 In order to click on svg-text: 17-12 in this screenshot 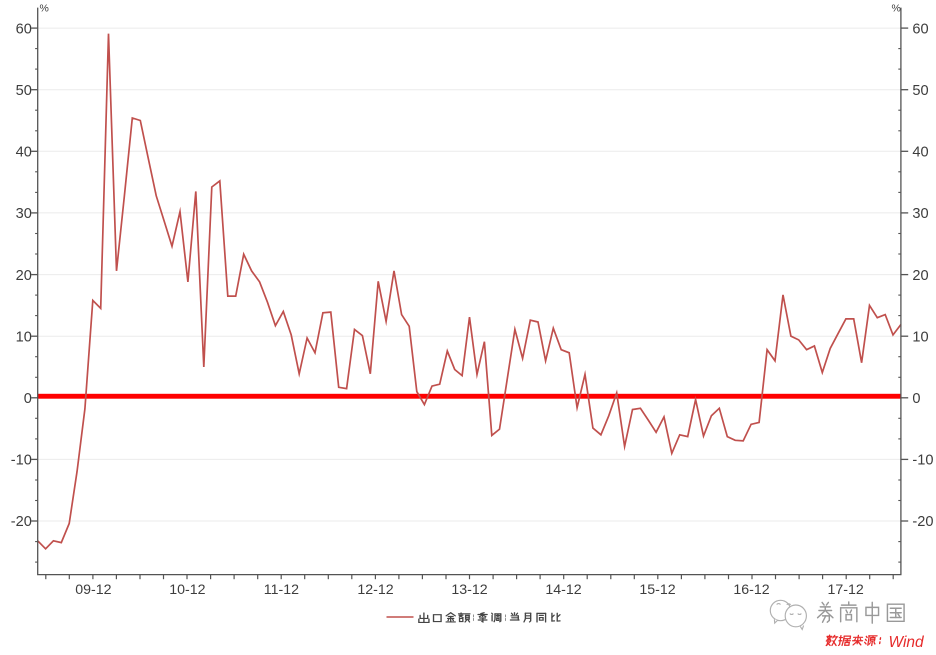, I will do `click(845, 590)`.